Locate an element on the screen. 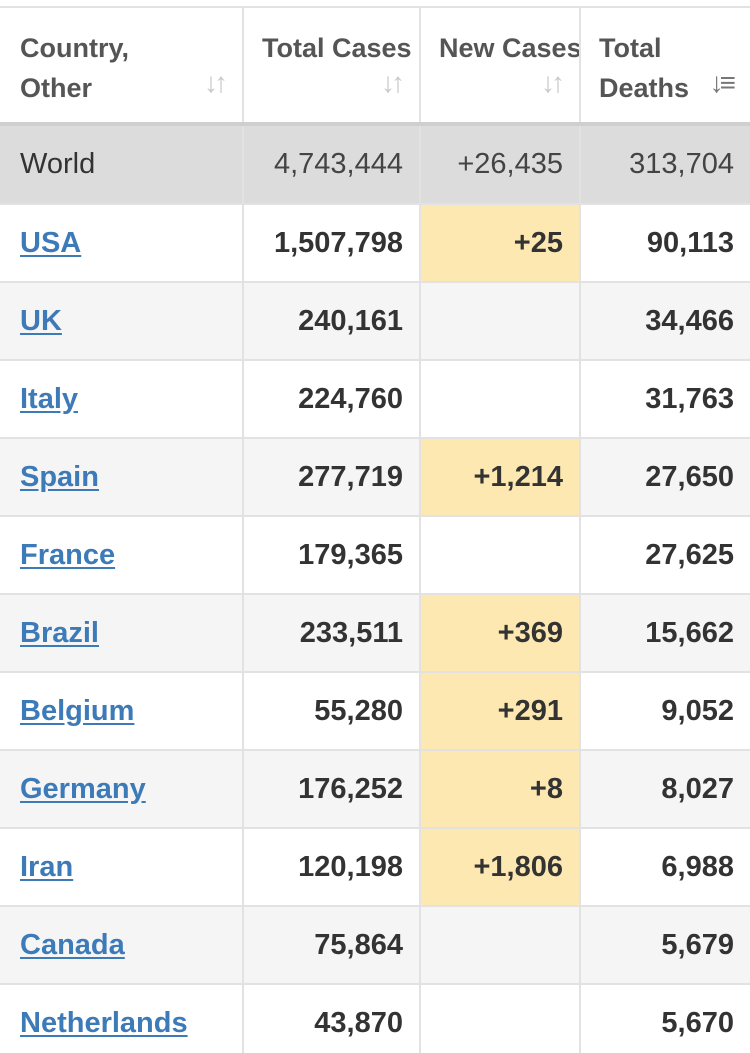 Image resolution: width=750 pixels, height=1053 pixels. total-deaths-cell: 90,113 is located at coordinates (664, 243).